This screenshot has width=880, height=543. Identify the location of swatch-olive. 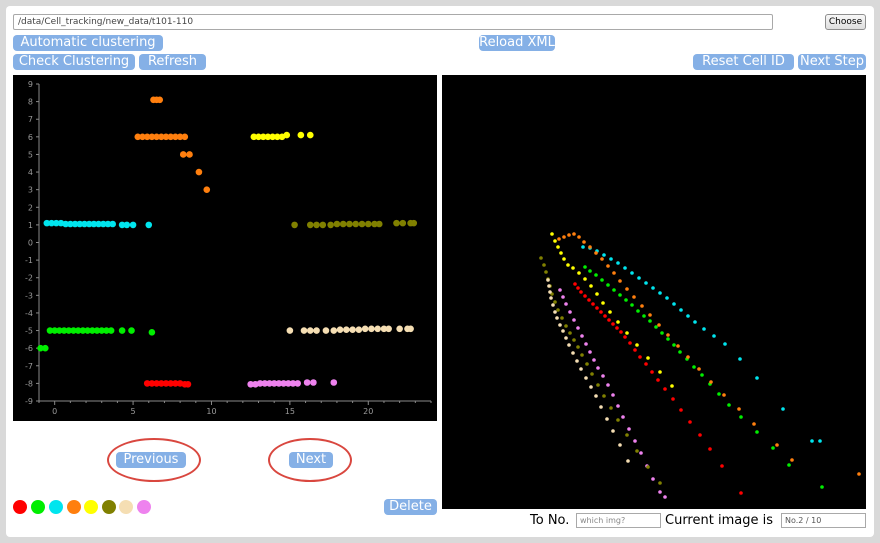
(109, 507).